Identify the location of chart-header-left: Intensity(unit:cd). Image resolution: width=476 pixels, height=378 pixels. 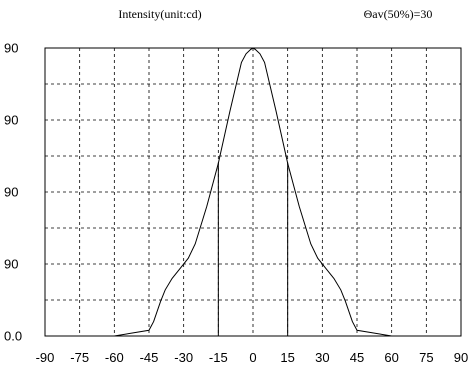
(159, 14).